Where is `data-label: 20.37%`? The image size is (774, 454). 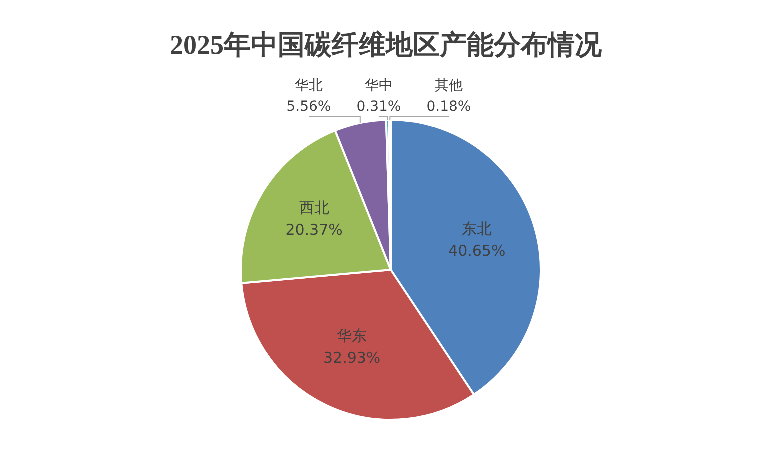 data-label: 20.37% is located at coordinates (314, 229).